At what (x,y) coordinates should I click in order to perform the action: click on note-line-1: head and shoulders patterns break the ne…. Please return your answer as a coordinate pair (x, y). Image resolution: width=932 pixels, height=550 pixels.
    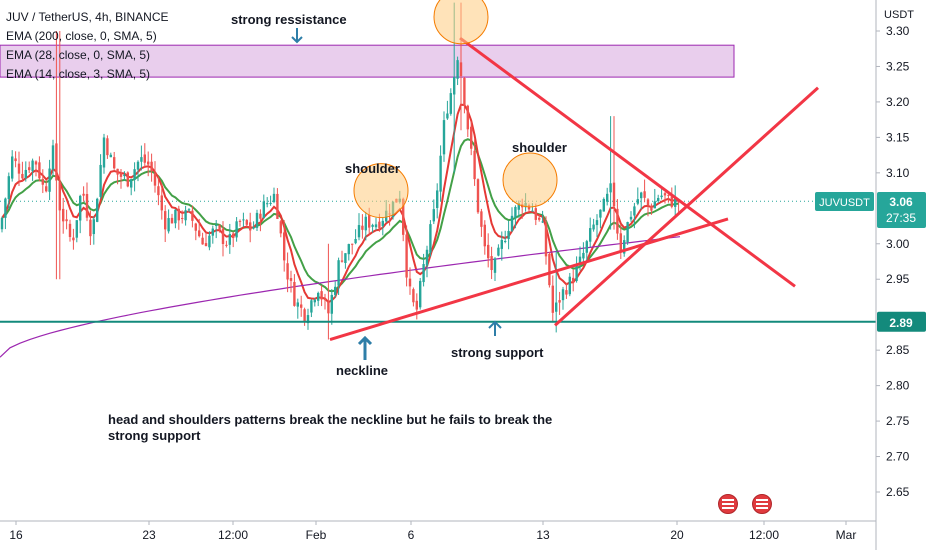
    Looking at the image, I should click on (330, 419).